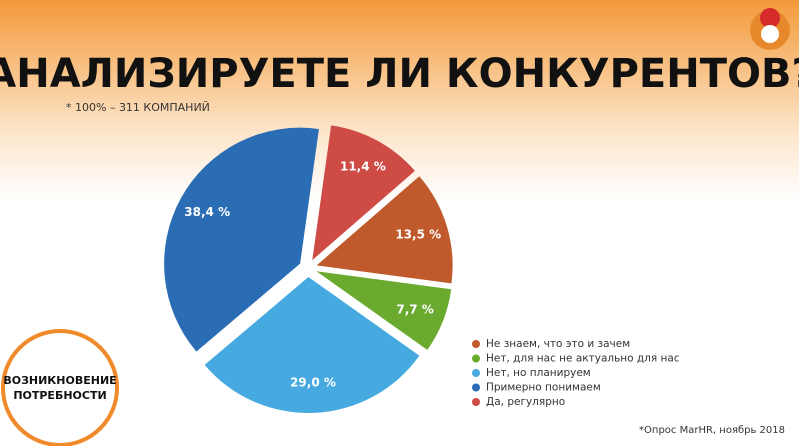 Image resolution: width=799 pixels, height=446 pixels. What do you see at coordinates (313, 382) in the screenshot?
I see `value-label: 29,0 %` at bounding box center [313, 382].